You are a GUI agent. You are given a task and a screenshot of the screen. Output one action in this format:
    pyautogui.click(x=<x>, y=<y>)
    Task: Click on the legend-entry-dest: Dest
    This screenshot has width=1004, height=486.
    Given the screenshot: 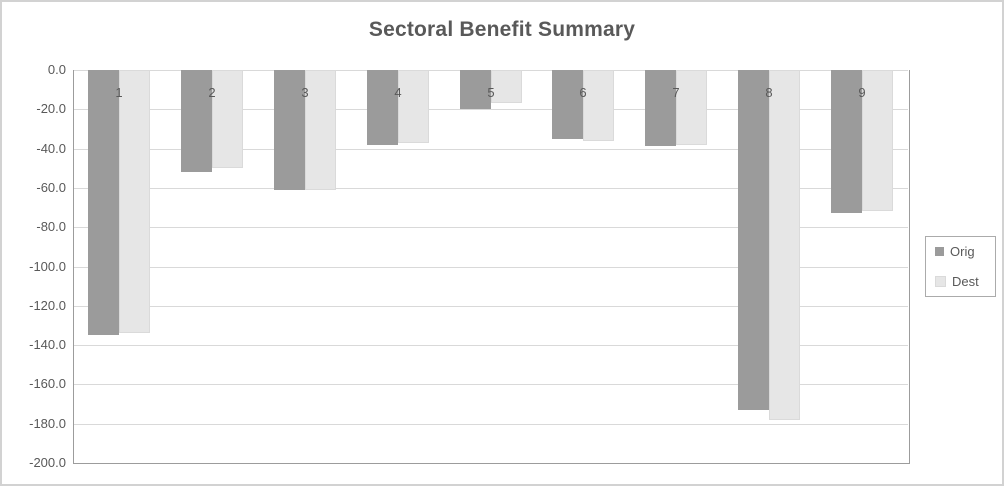 What is the action you would take?
    pyautogui.click(x=965, y=281)
    